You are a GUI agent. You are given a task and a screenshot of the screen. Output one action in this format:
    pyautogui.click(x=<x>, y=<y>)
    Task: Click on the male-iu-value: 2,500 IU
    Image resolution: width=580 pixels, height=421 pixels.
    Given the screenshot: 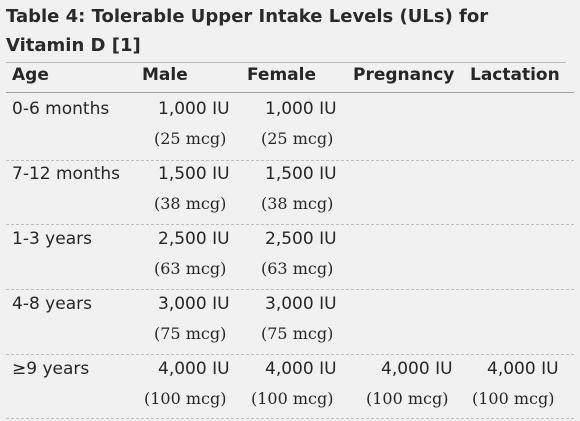 What is the action you would take?
    pyautogui.click(x=194, y=239)
    